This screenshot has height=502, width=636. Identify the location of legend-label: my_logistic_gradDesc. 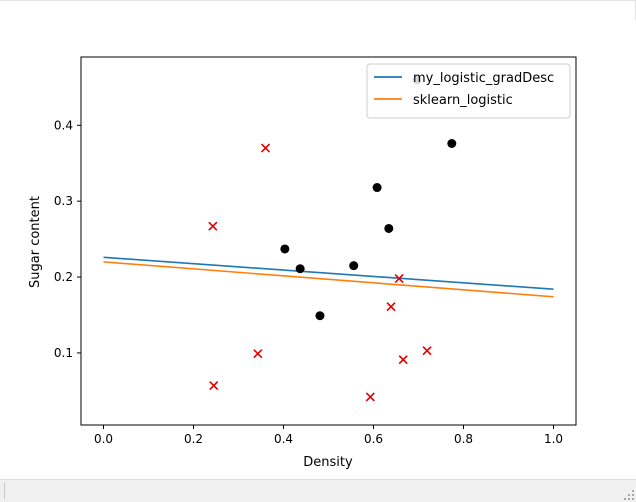
(483, 78).